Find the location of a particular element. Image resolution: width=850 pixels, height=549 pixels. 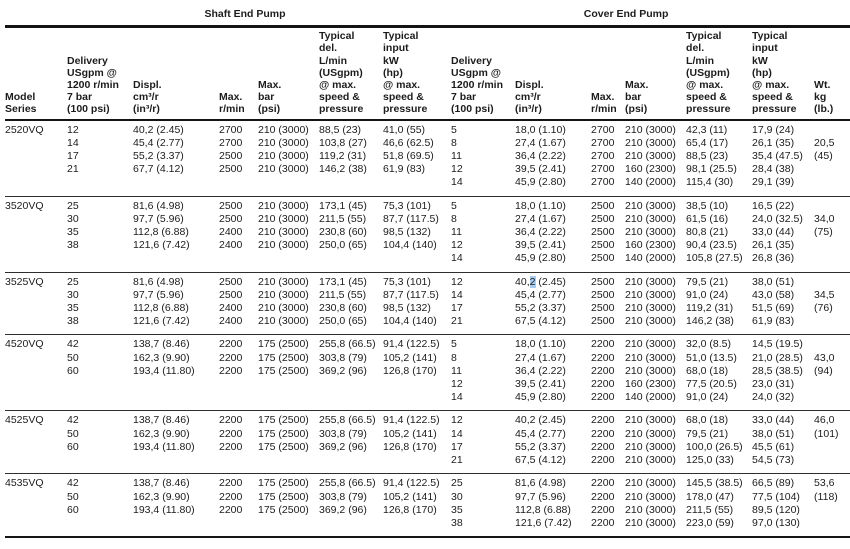

cell-shaft-displacement: 81,6 (4.98) is located at coordinates (158, 205).